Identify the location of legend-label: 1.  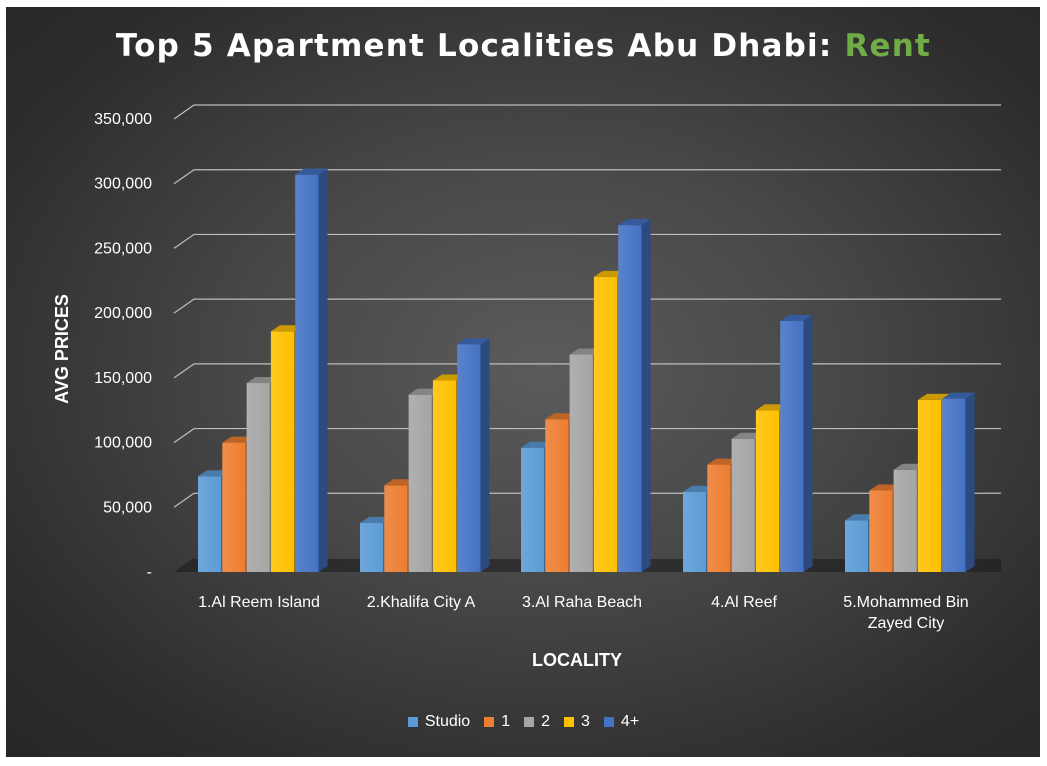
(506, 721).